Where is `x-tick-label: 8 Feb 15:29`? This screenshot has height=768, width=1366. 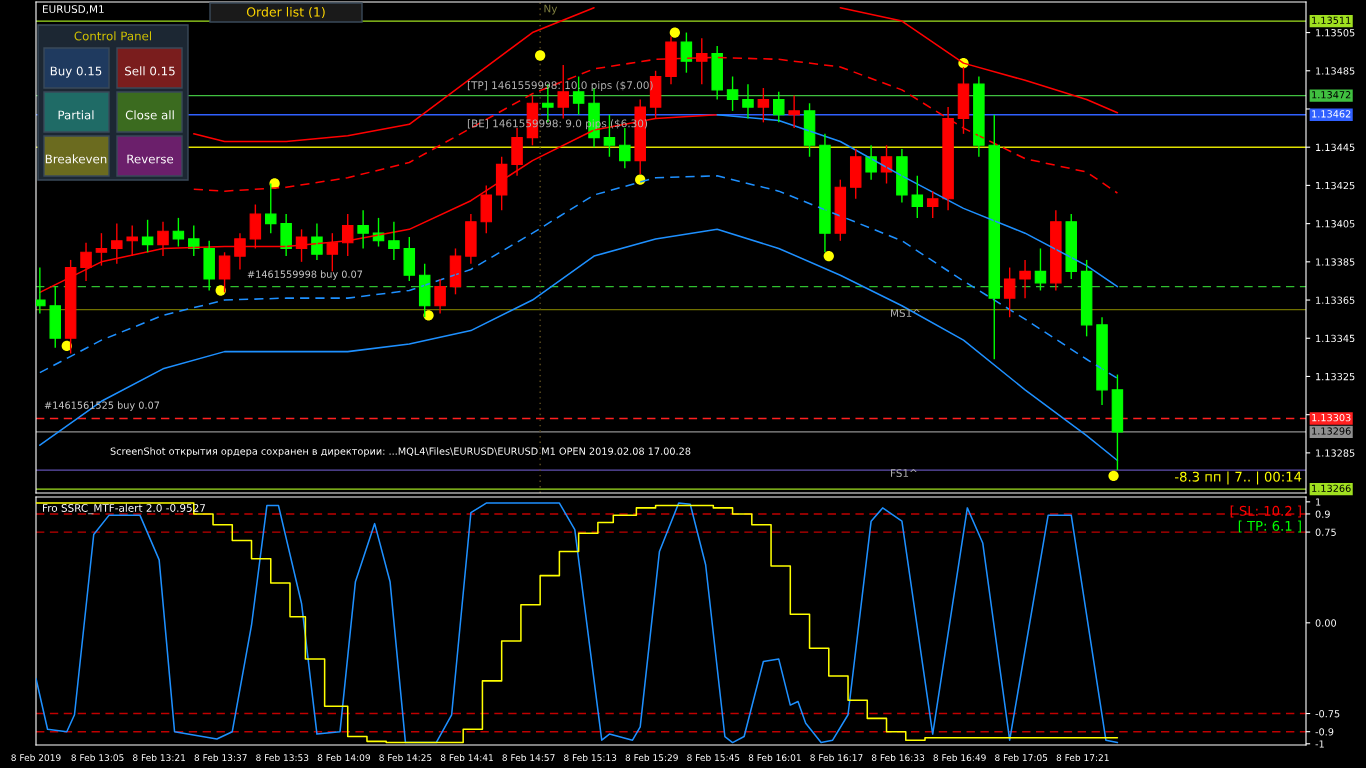 x-tick-label: 8 Feb 15:29 is located at coordinates (651, 758).